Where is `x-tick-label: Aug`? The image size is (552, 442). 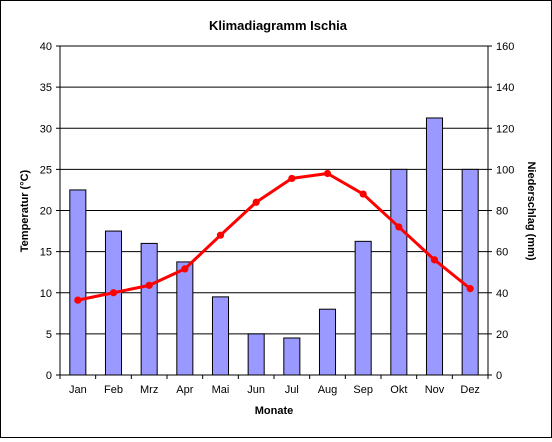 x-tick-label: Aug is located at coordinates (328, 390).